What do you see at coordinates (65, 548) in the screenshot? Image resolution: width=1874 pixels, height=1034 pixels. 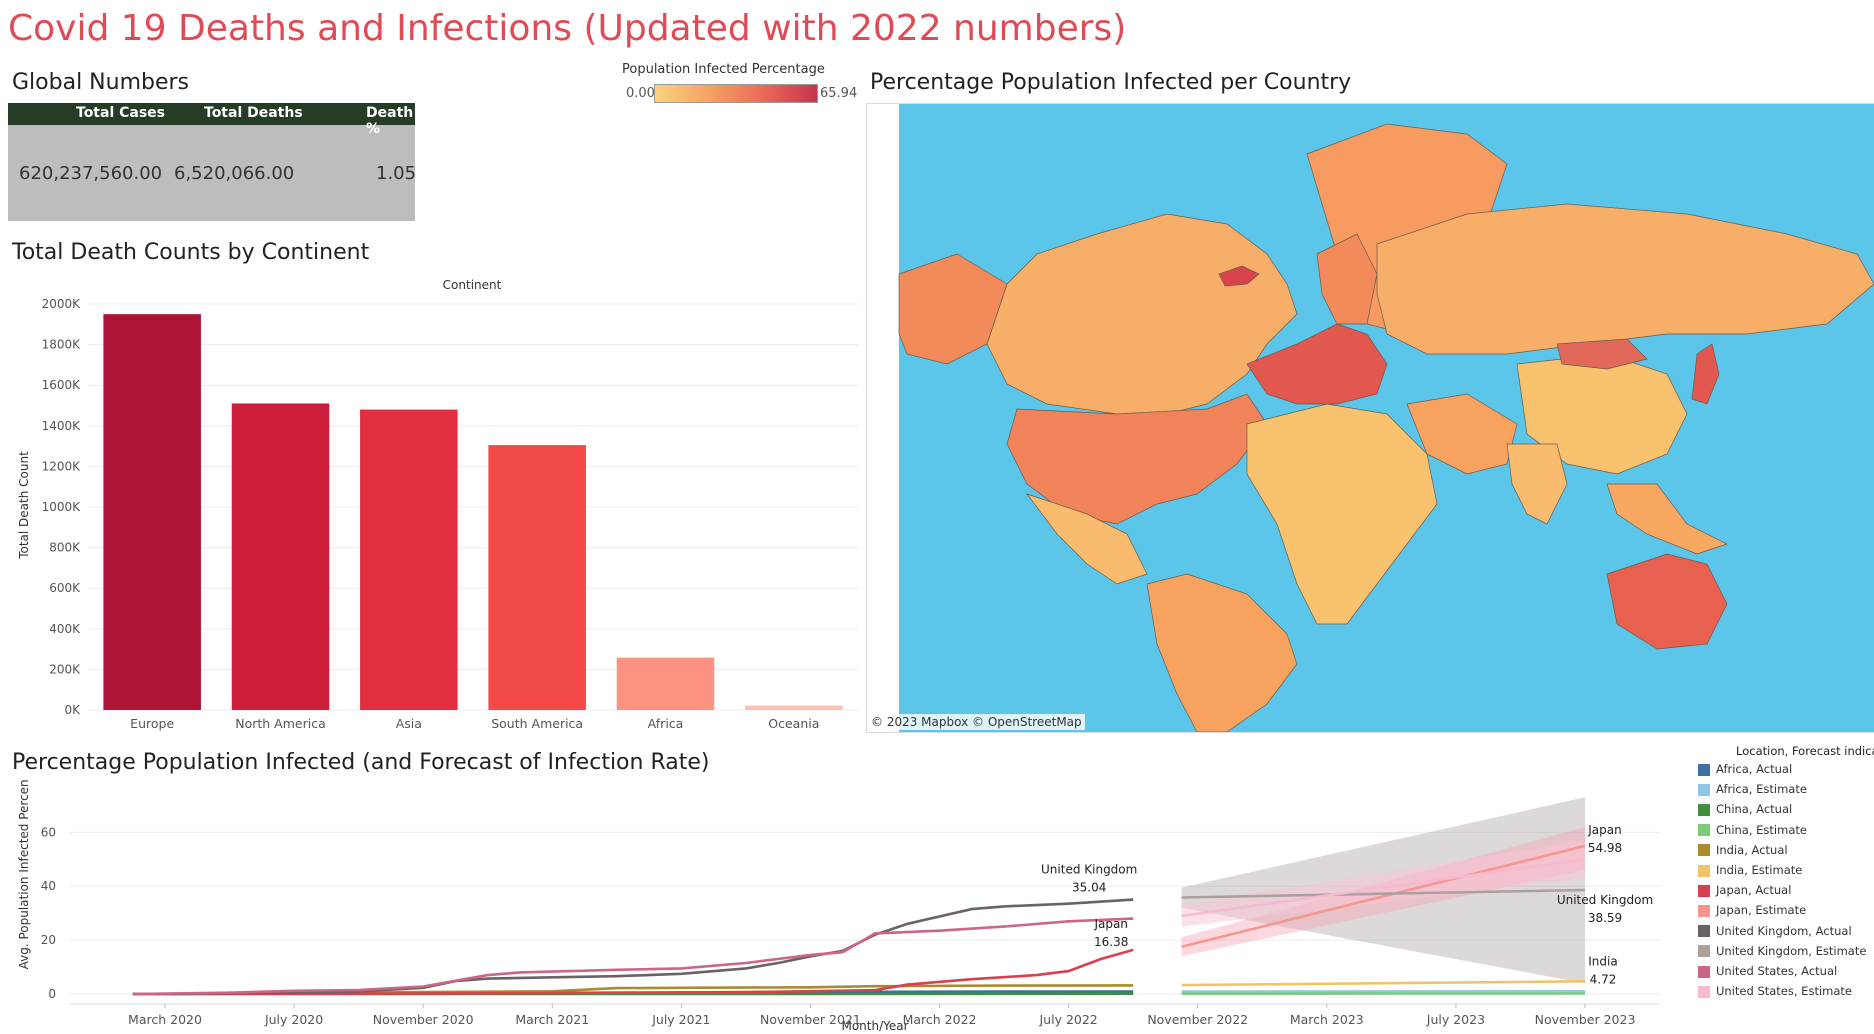 I see `bar-ytick-label: 800K` at bounding box center [65, 548].